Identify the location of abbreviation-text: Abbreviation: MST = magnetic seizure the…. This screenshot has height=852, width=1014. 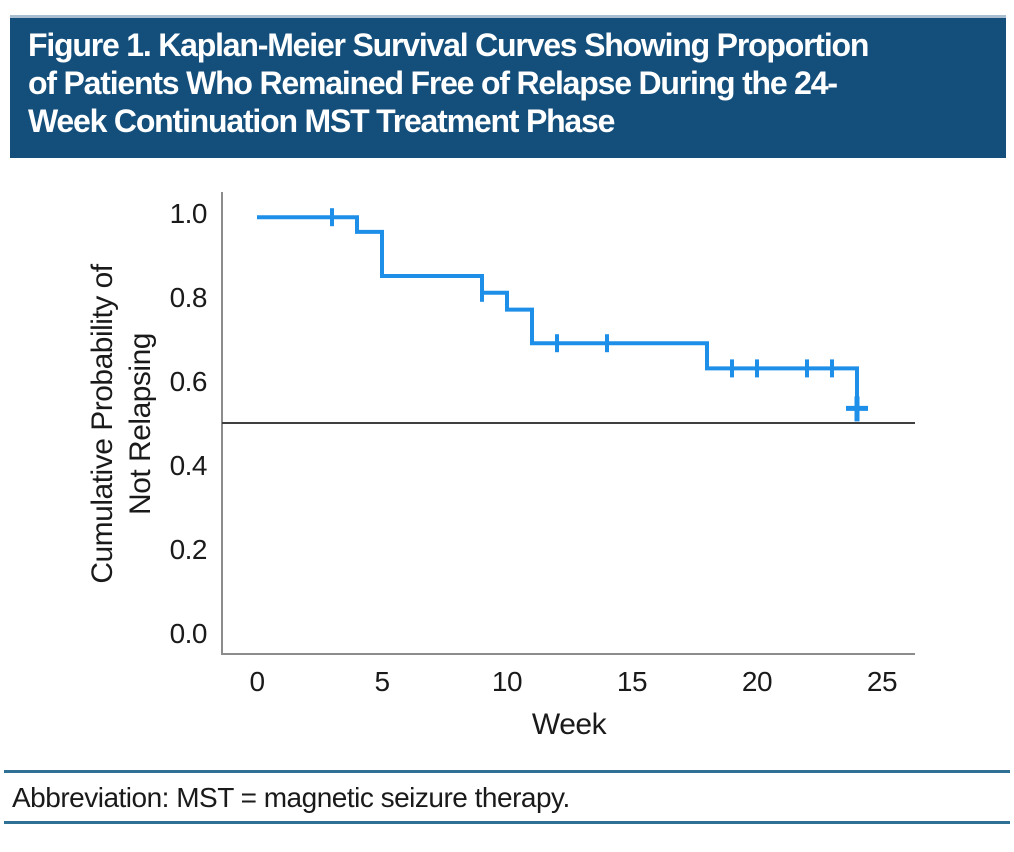
(291, 797).